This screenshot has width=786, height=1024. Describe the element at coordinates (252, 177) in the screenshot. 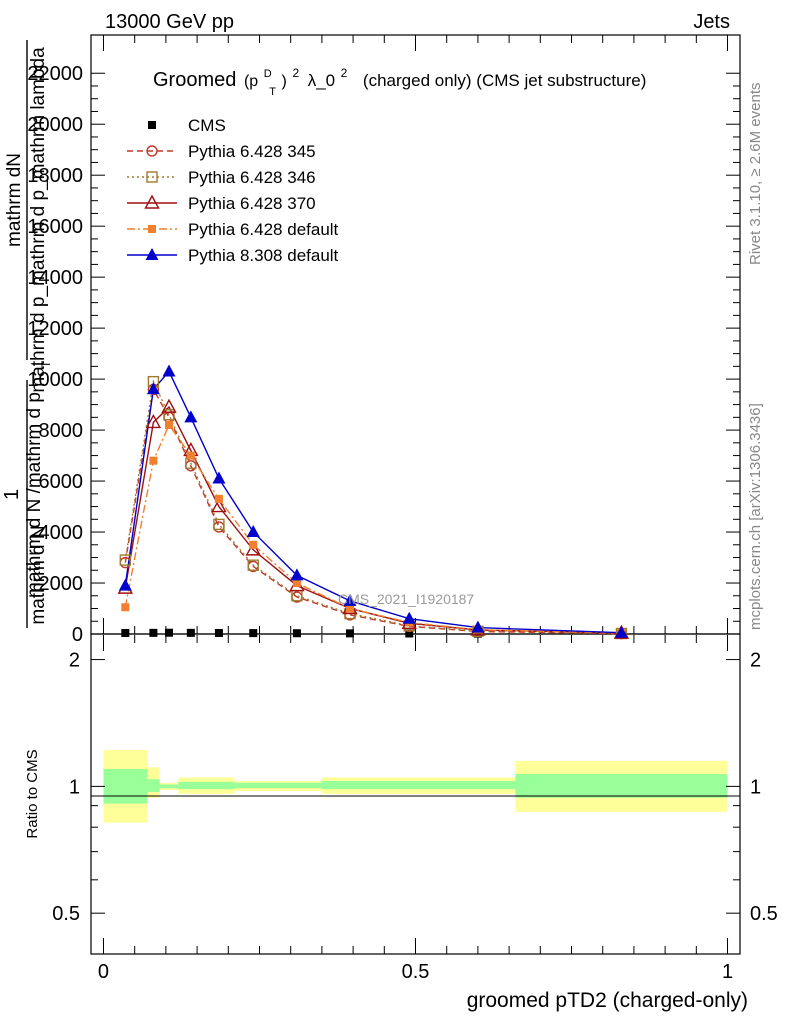

I see `legend-label: Pythia 6.428 346` at that location.